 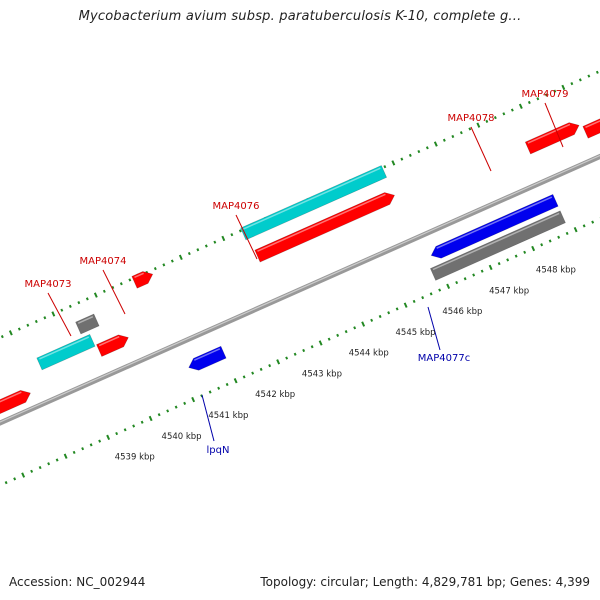 What do you see at coordinates (228, 416) in the screenshot?
I see `scale-label: 4541 kbp` at bounding box center [228, 416].